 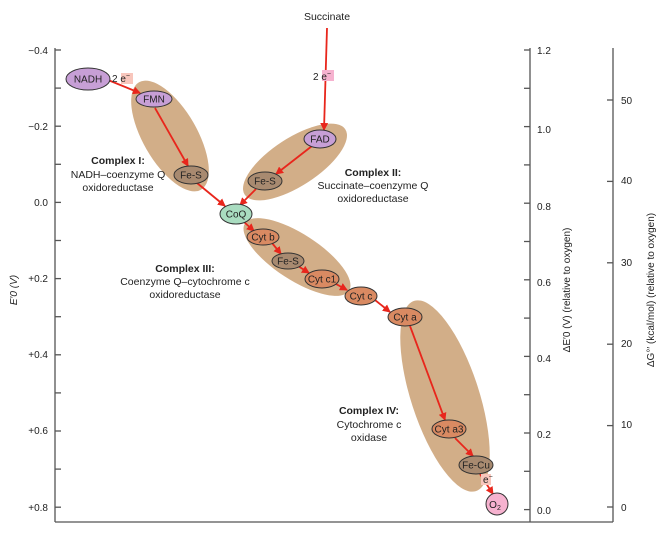 I want to click on svg-text: Cyt a, so click(x=405, y=318).